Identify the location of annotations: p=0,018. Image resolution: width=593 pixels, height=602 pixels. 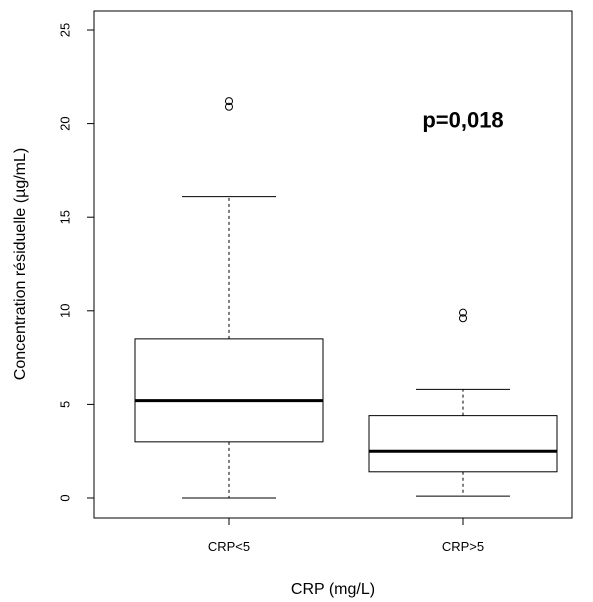
(462, 119).